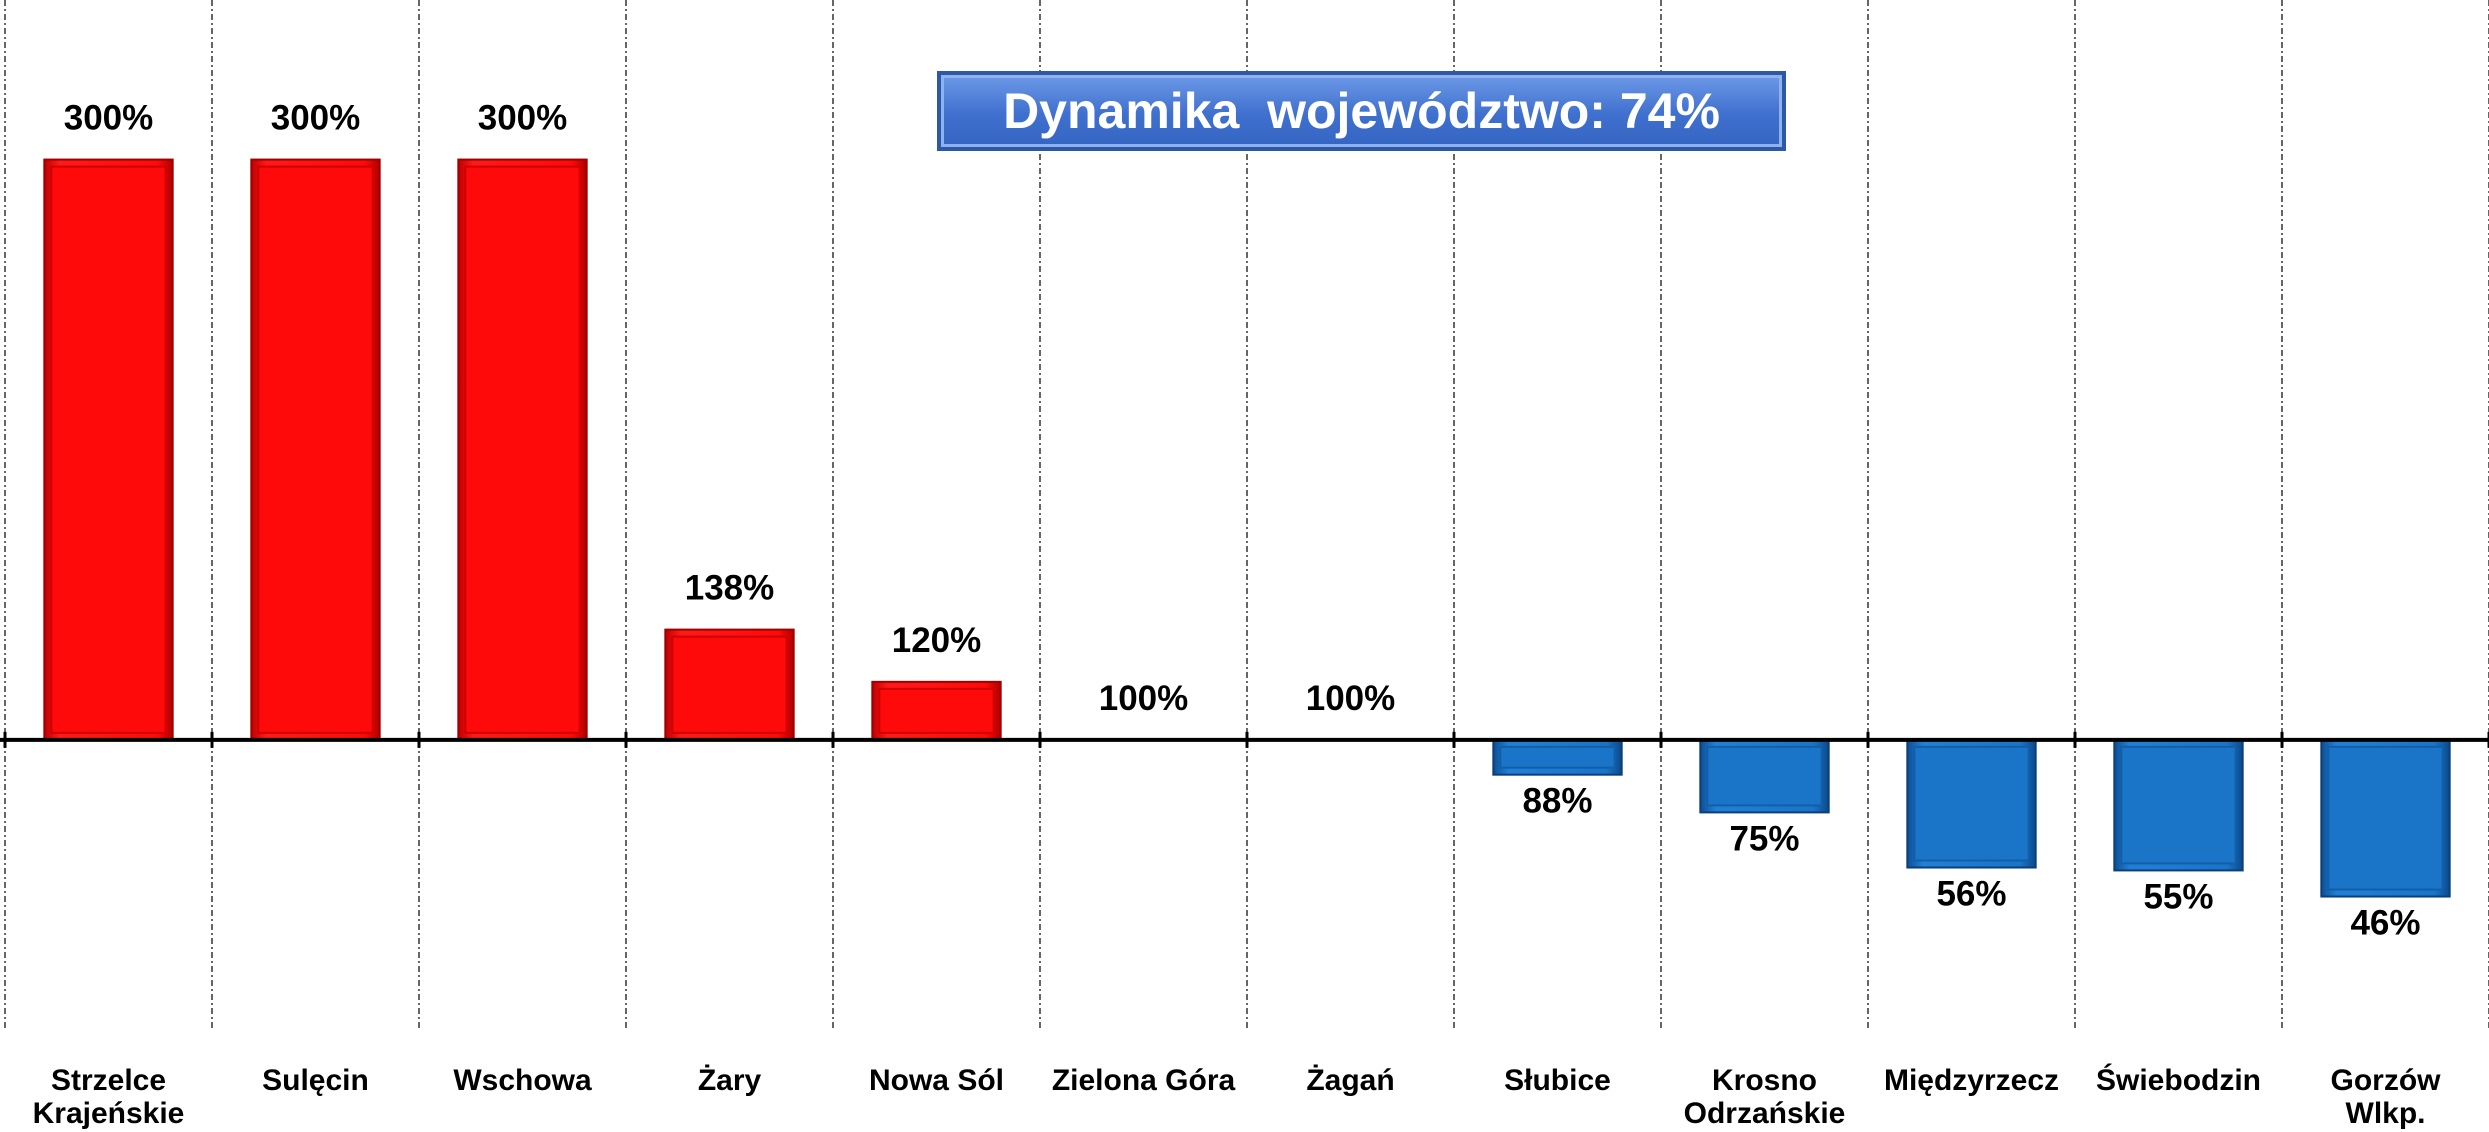 Image resolution: width=2489 pixels, height=1132 pixels. What do you see at coordinates (729, 1080) in the screenshot?
I see `x-tick-label: Żary` at bounding box center [729, 1080].